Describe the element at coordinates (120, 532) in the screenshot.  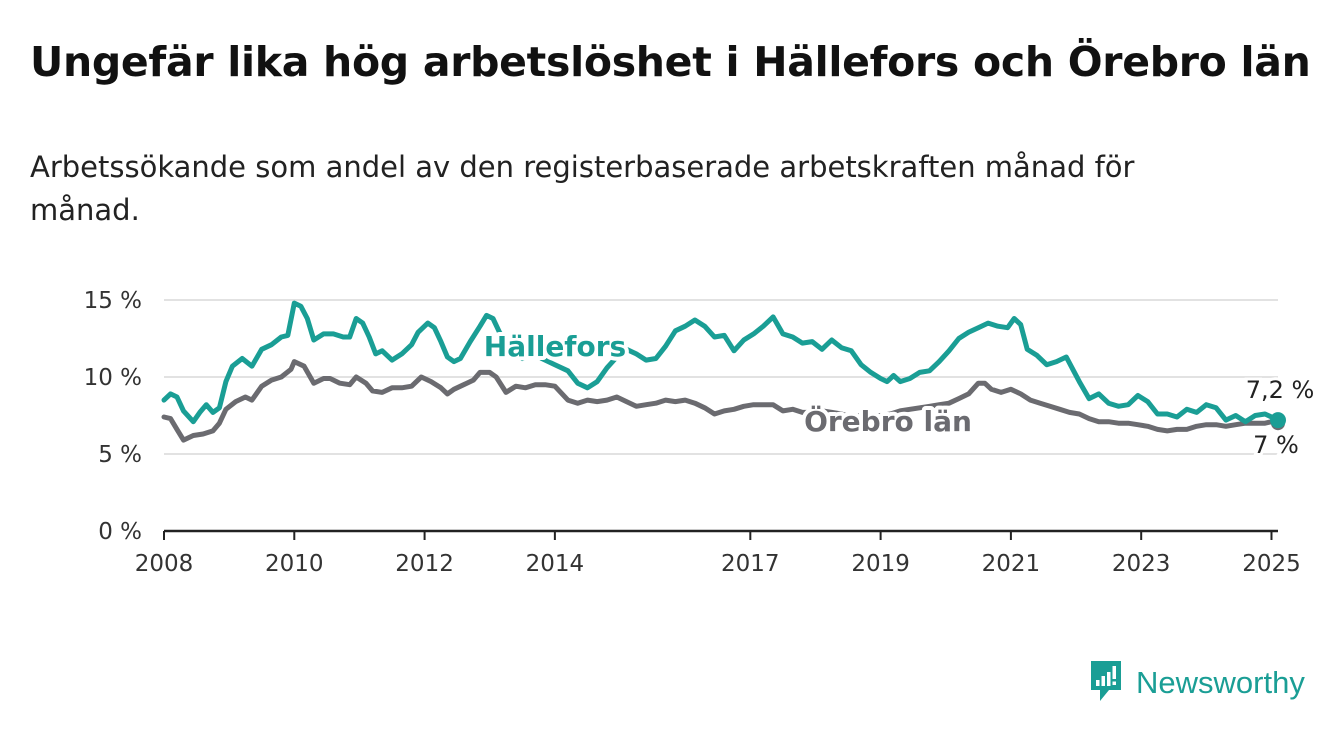
I see `y-tick-label: 0 %` at that location.